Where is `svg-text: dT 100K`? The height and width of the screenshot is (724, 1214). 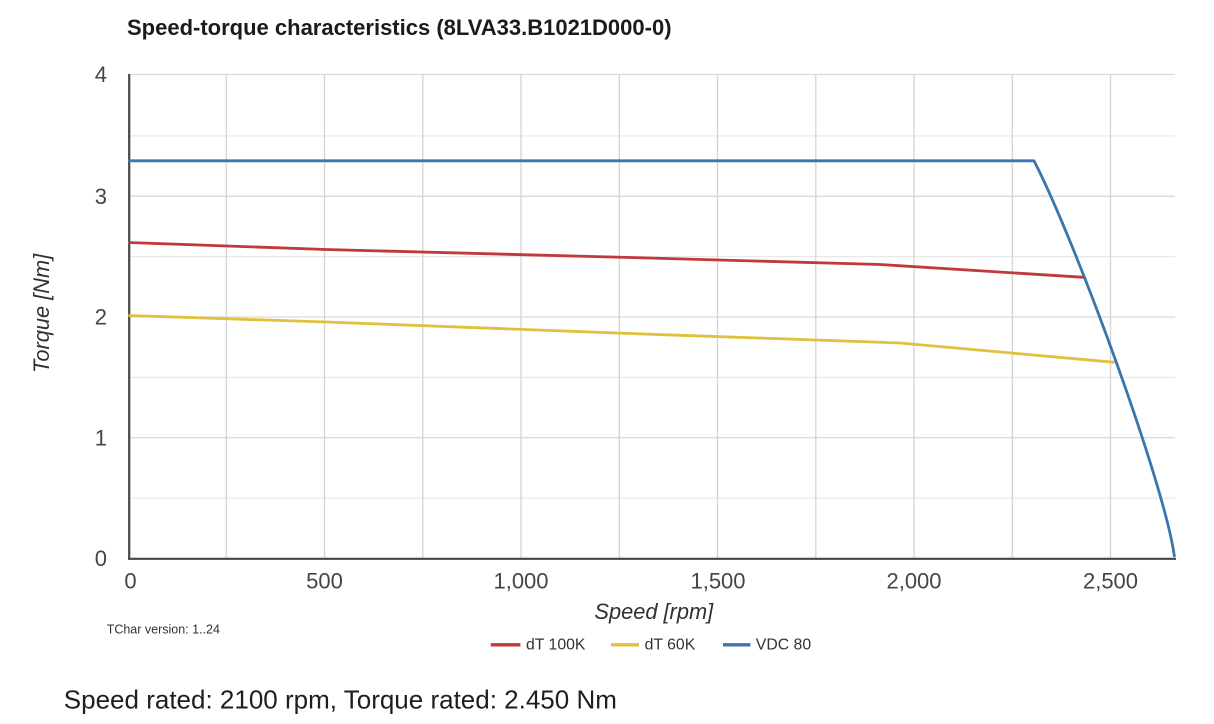
svg-text: dT 100K is located at coordinates (556, 644).